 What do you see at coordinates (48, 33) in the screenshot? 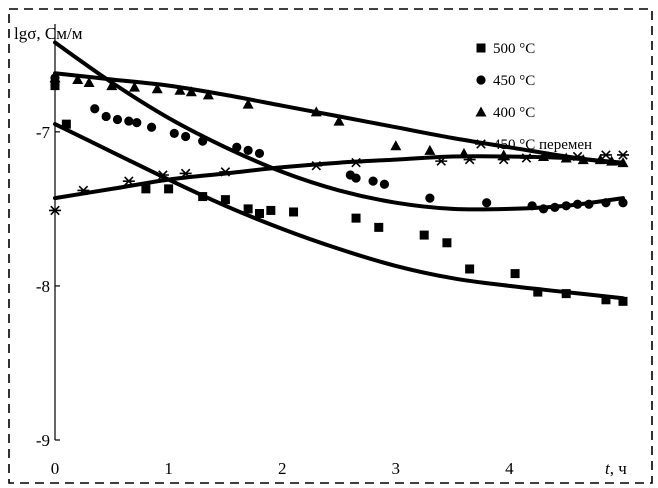
I see `y-axis-label: lgσ, См/м` at bounding box center [48, 33].